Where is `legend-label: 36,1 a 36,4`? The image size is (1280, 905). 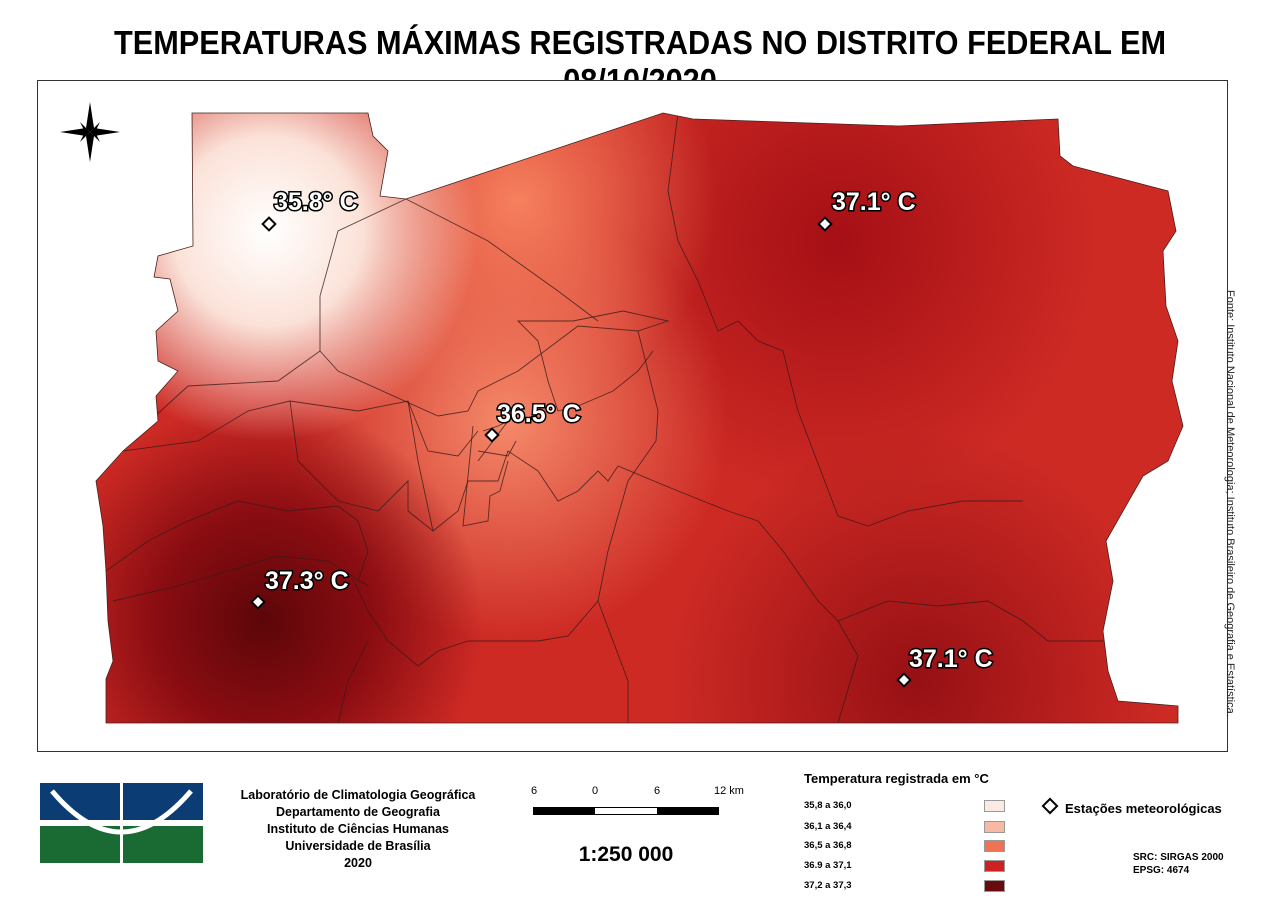 legend-label: 36,1 a 36,4 is located at coordinates (828, 826).